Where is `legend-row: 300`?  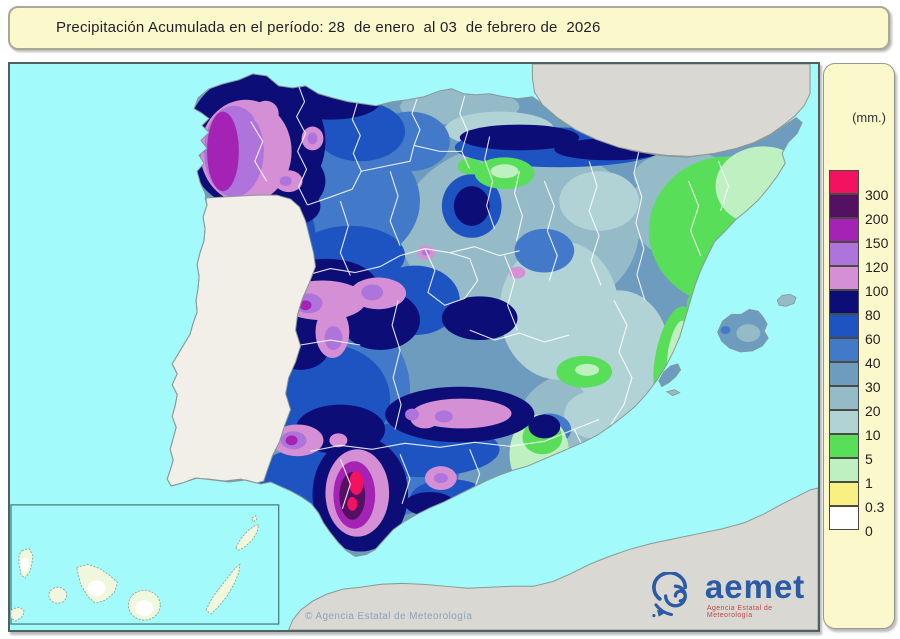
legend-row: 300 is located at coordinates (860, 186).